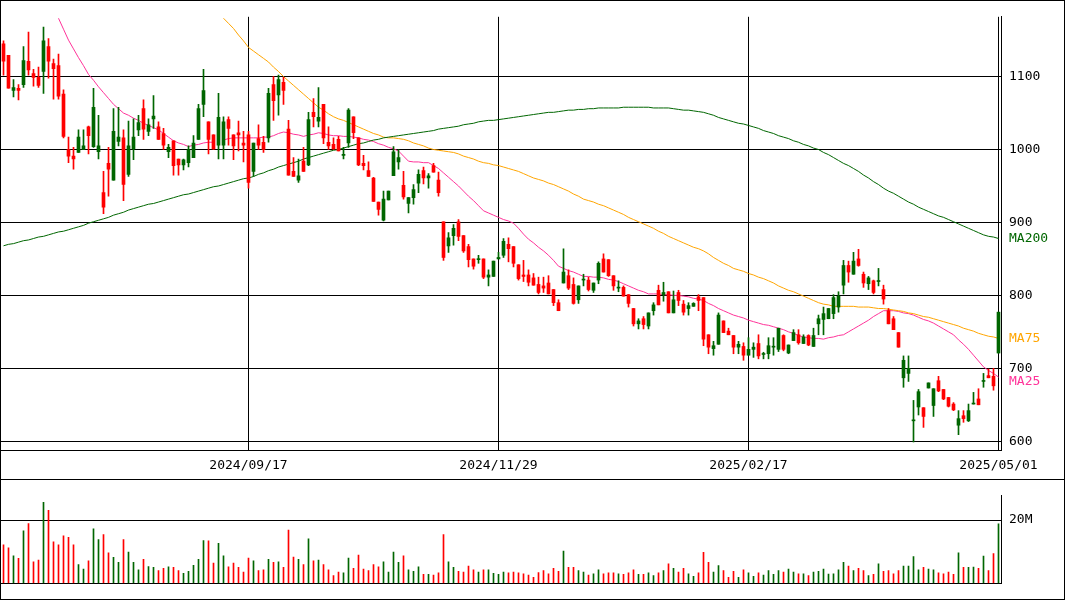 Image resolution: width=1065 pixels, height=600 pixels. Describe the element at coordinates (1021, 294) in the screenshot. I see `y-tick-label: 800` at that location.